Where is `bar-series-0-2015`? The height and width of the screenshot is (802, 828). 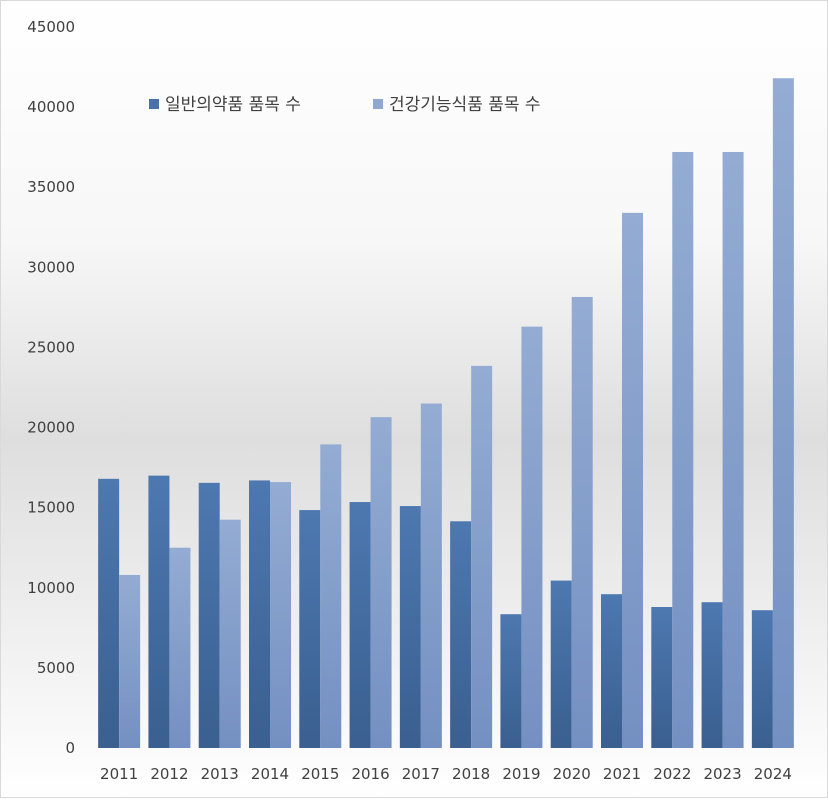 bar-series-0-2015 is located at coordinates (310, 629).